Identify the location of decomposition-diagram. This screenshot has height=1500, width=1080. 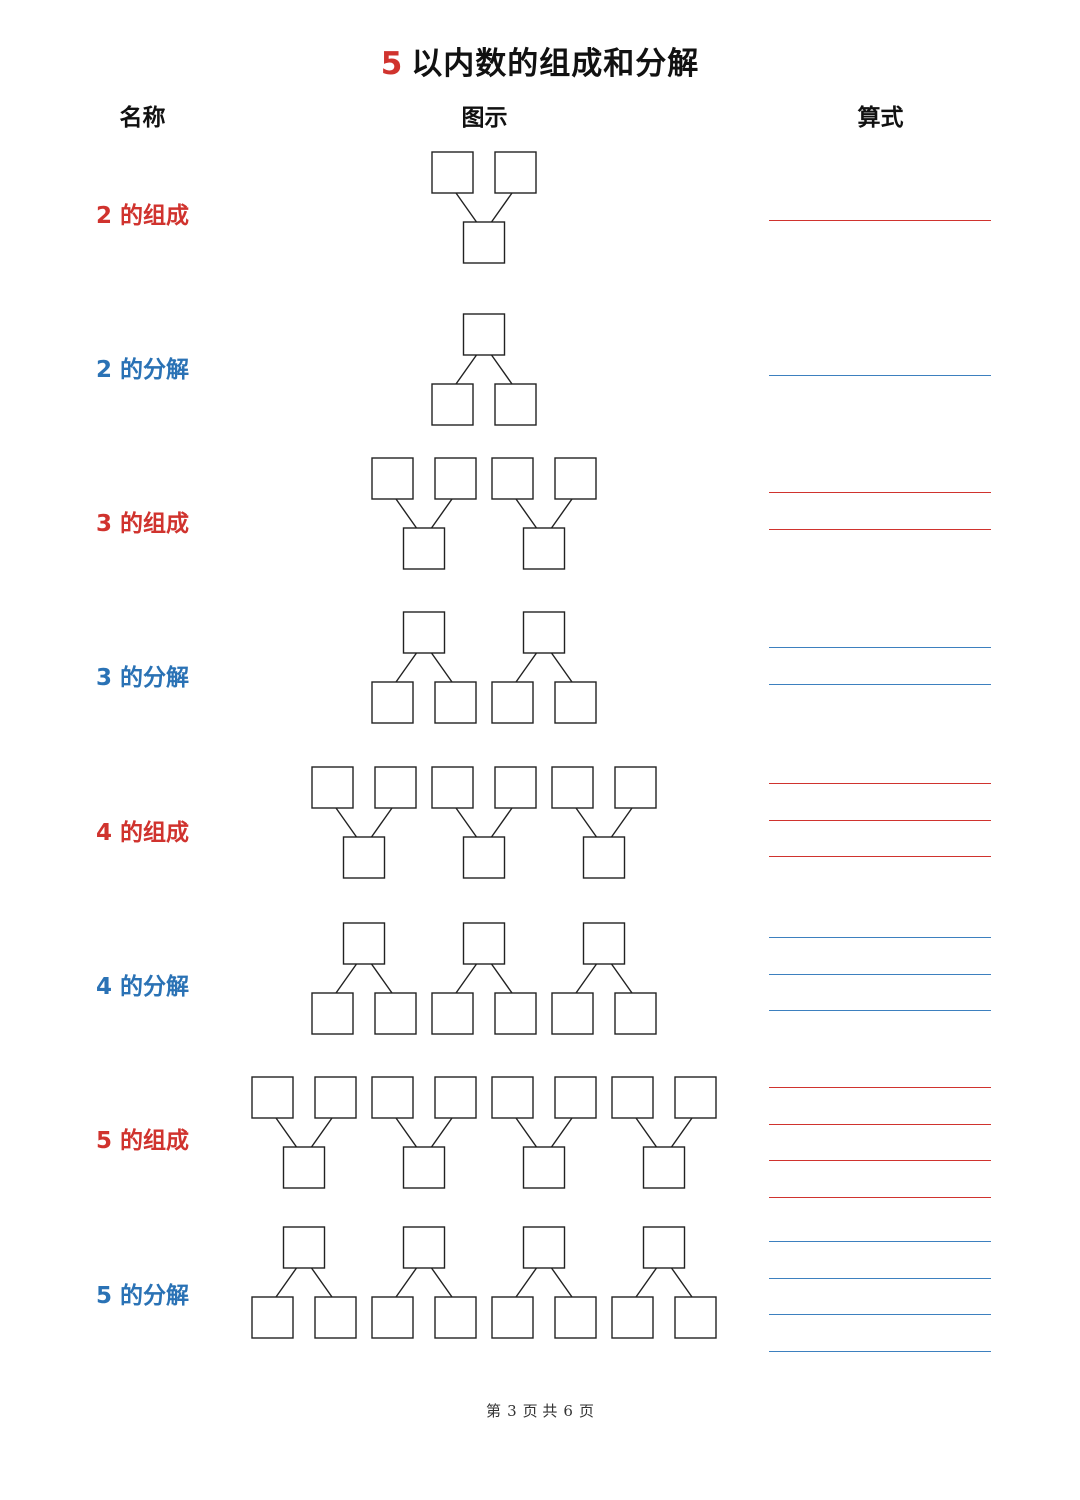
(484, 369).